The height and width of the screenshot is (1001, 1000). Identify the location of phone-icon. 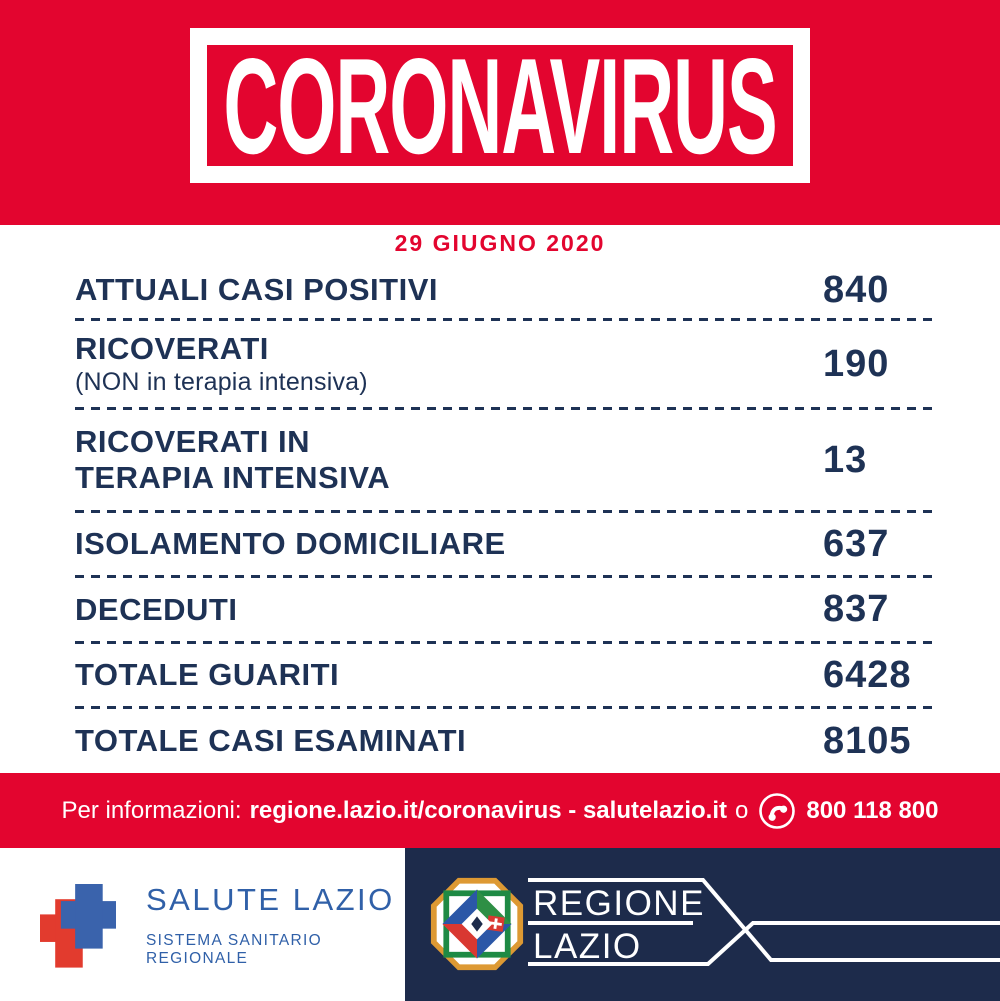
(777, 811).